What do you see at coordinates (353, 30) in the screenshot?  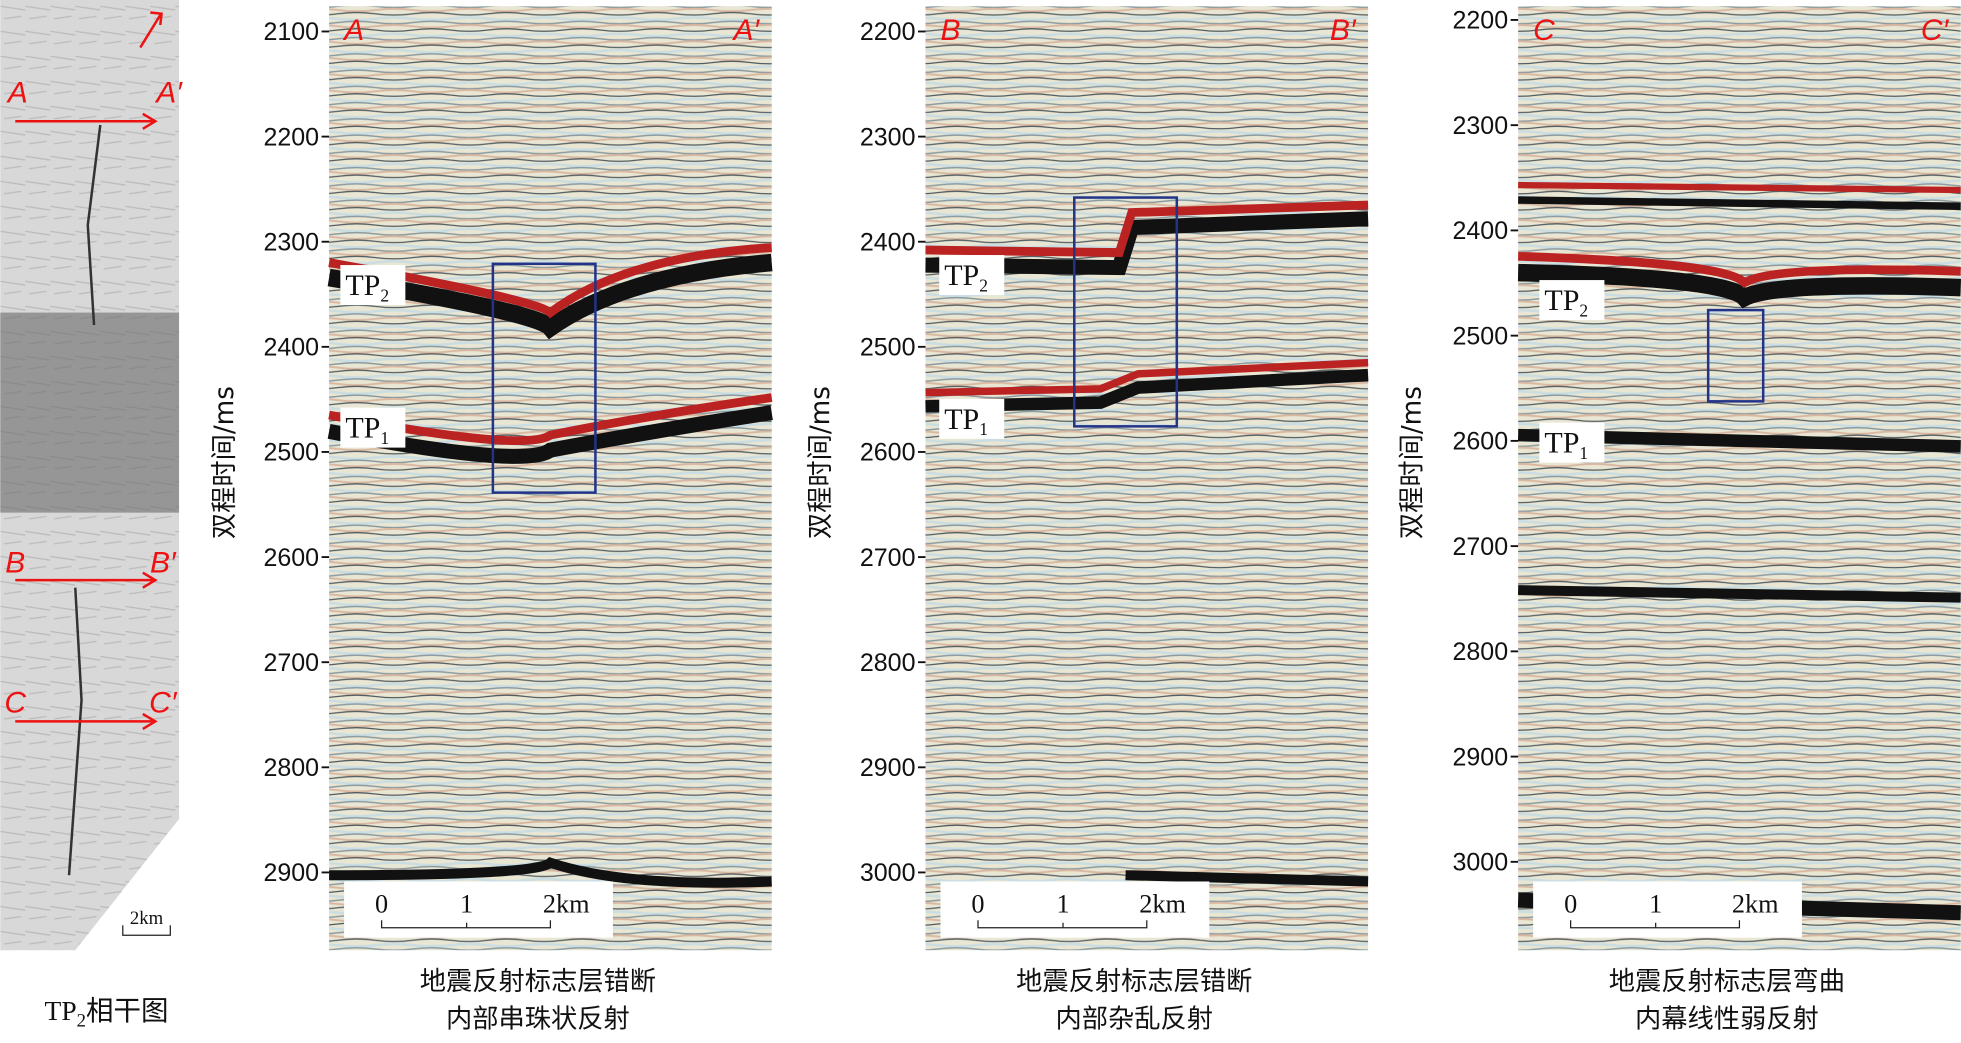 I see `section-start: A` at bounding box center [353, 30].